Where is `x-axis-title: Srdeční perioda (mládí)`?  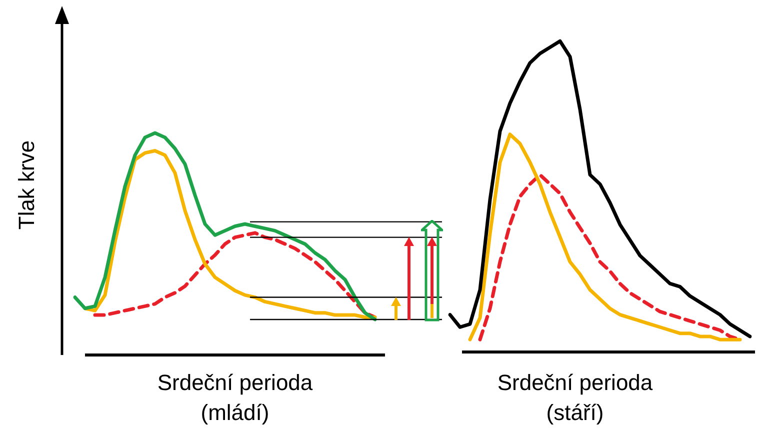 x-axis-title: Srdeční perioda (mládí) is located at coordinates (235, 398).